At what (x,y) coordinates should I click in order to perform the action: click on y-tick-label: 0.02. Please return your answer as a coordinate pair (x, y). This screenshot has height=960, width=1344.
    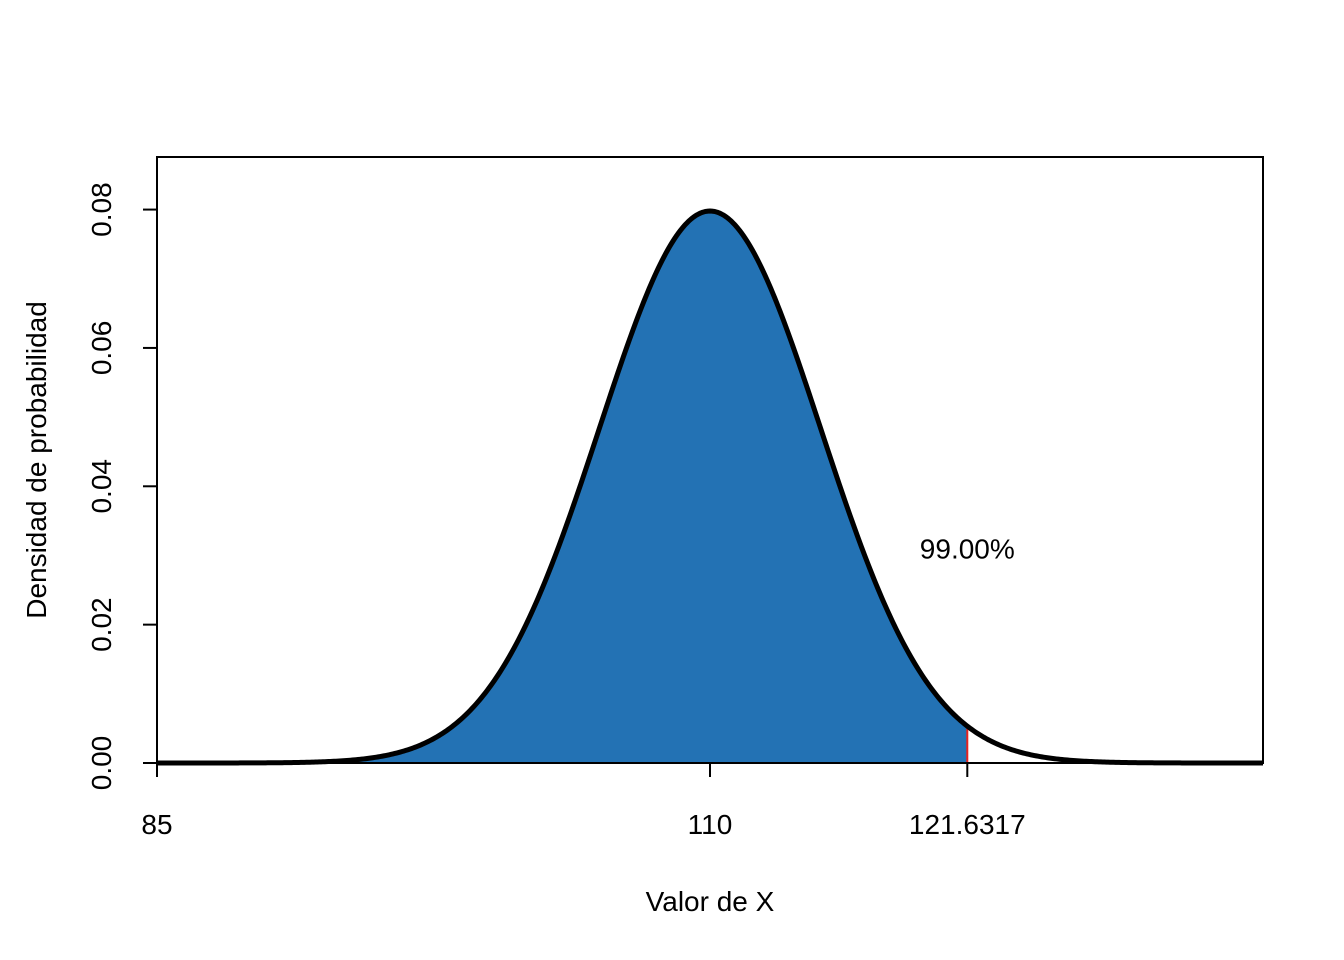
    Looking at the image, I should click on (101, 624).